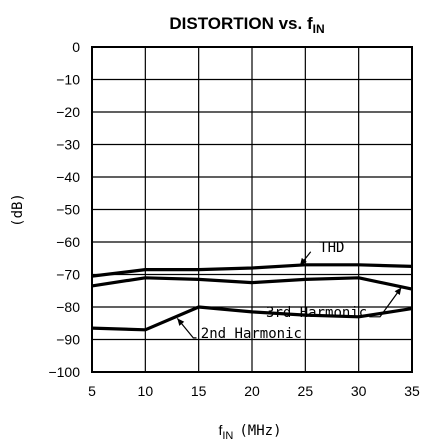  Describe the element at coordinates (68, 242) in the screenshot. I see `y-tick-label: −60` at that location.